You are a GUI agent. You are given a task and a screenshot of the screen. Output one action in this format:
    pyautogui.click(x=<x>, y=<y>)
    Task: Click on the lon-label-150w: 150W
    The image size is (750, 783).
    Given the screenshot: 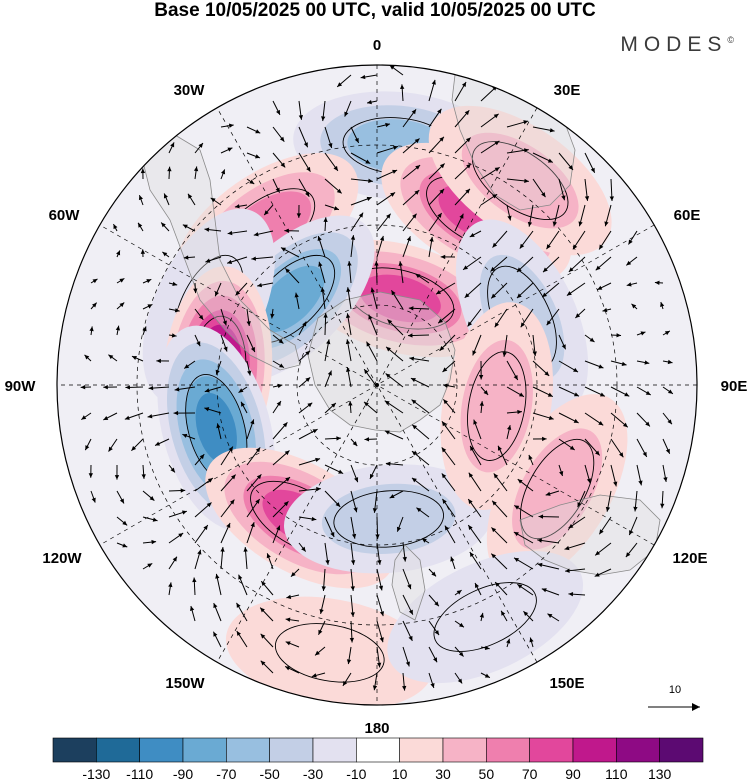 What is the action you would take?
    pyautogui.click(x=185, y=683)
    